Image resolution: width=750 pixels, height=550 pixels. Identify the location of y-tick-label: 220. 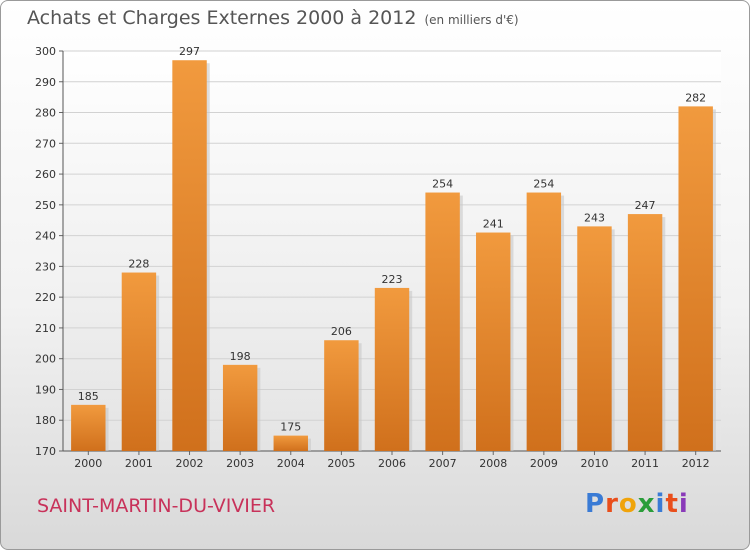
(45, 297).